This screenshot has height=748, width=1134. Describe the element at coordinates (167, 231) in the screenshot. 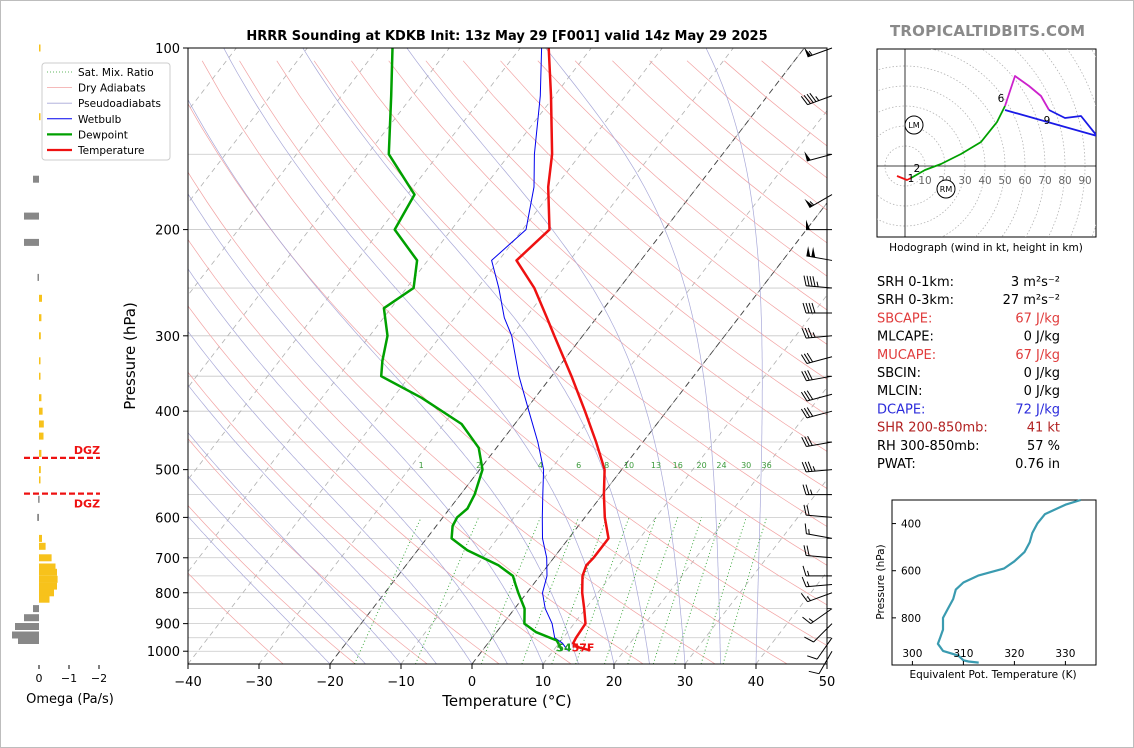

I see `y-tick-label: 200` at that location.